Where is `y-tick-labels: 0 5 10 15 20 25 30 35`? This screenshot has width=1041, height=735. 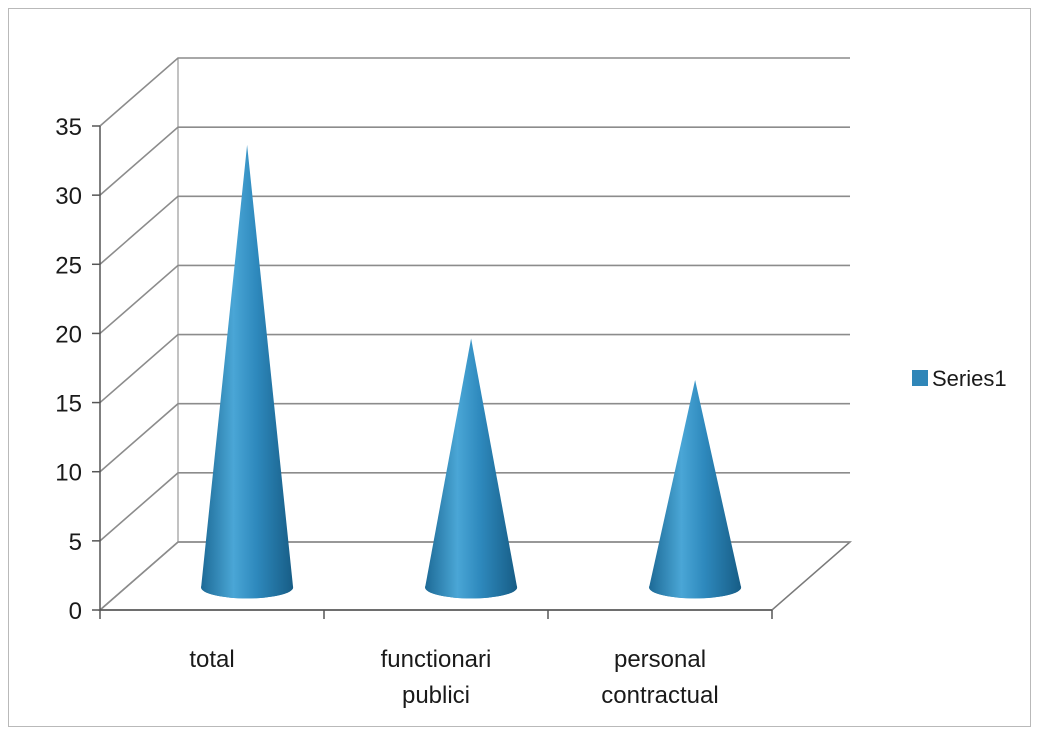 y-tick-labels: 0 5 10 15 20 25 30 35 is located at coordinates (68, 369).